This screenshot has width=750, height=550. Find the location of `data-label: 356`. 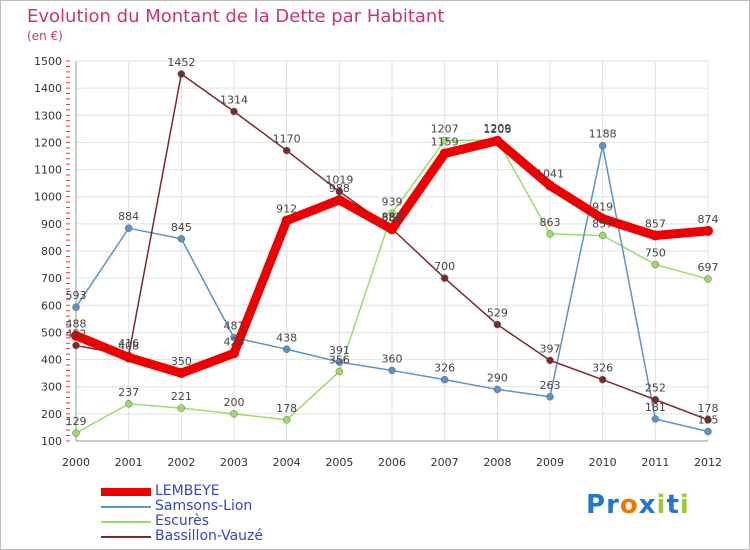

data-label: 356 is located at coordinates (339, 360).